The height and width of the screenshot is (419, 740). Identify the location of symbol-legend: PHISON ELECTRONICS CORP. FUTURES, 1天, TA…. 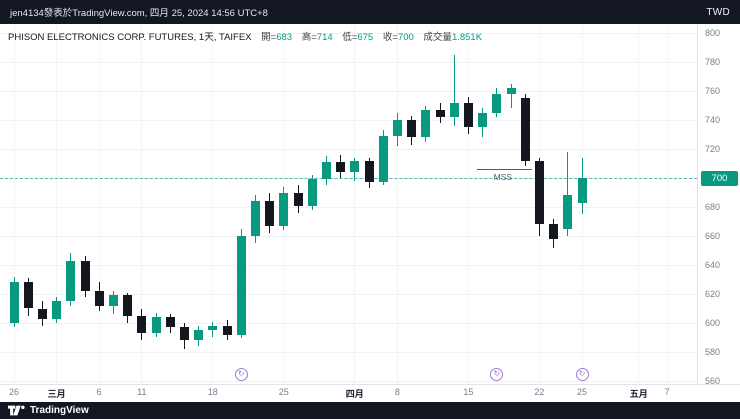
(245, 36).